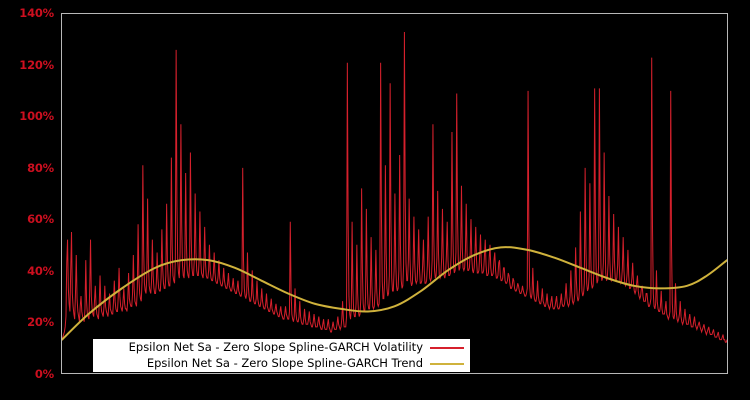 This screenshot has width=750, height=400. Describe the element at coordinates (36, 13) in the screenshot. I see `y-axis-tick-label: 140%` at that location.